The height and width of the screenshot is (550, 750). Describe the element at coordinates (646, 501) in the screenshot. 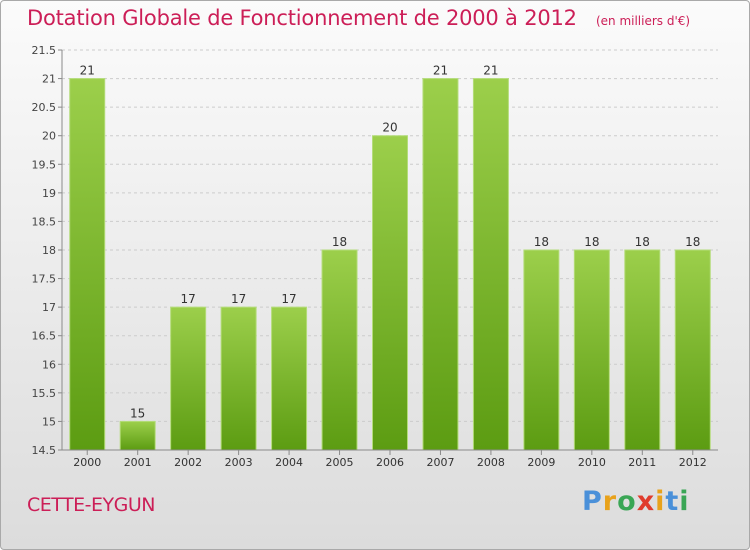

I see `brand-letter: x` at that location.